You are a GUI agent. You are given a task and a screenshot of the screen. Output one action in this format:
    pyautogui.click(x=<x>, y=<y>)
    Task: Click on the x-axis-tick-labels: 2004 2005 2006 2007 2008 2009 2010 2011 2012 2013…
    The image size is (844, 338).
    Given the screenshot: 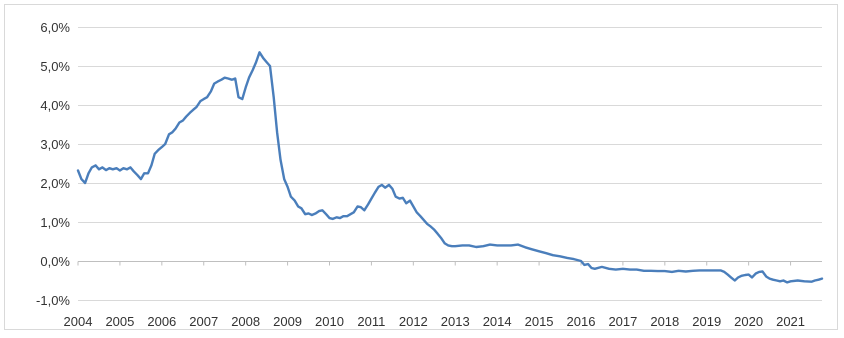 What is the action you would take?
    pyautogui.click(x=434, y=321)
    